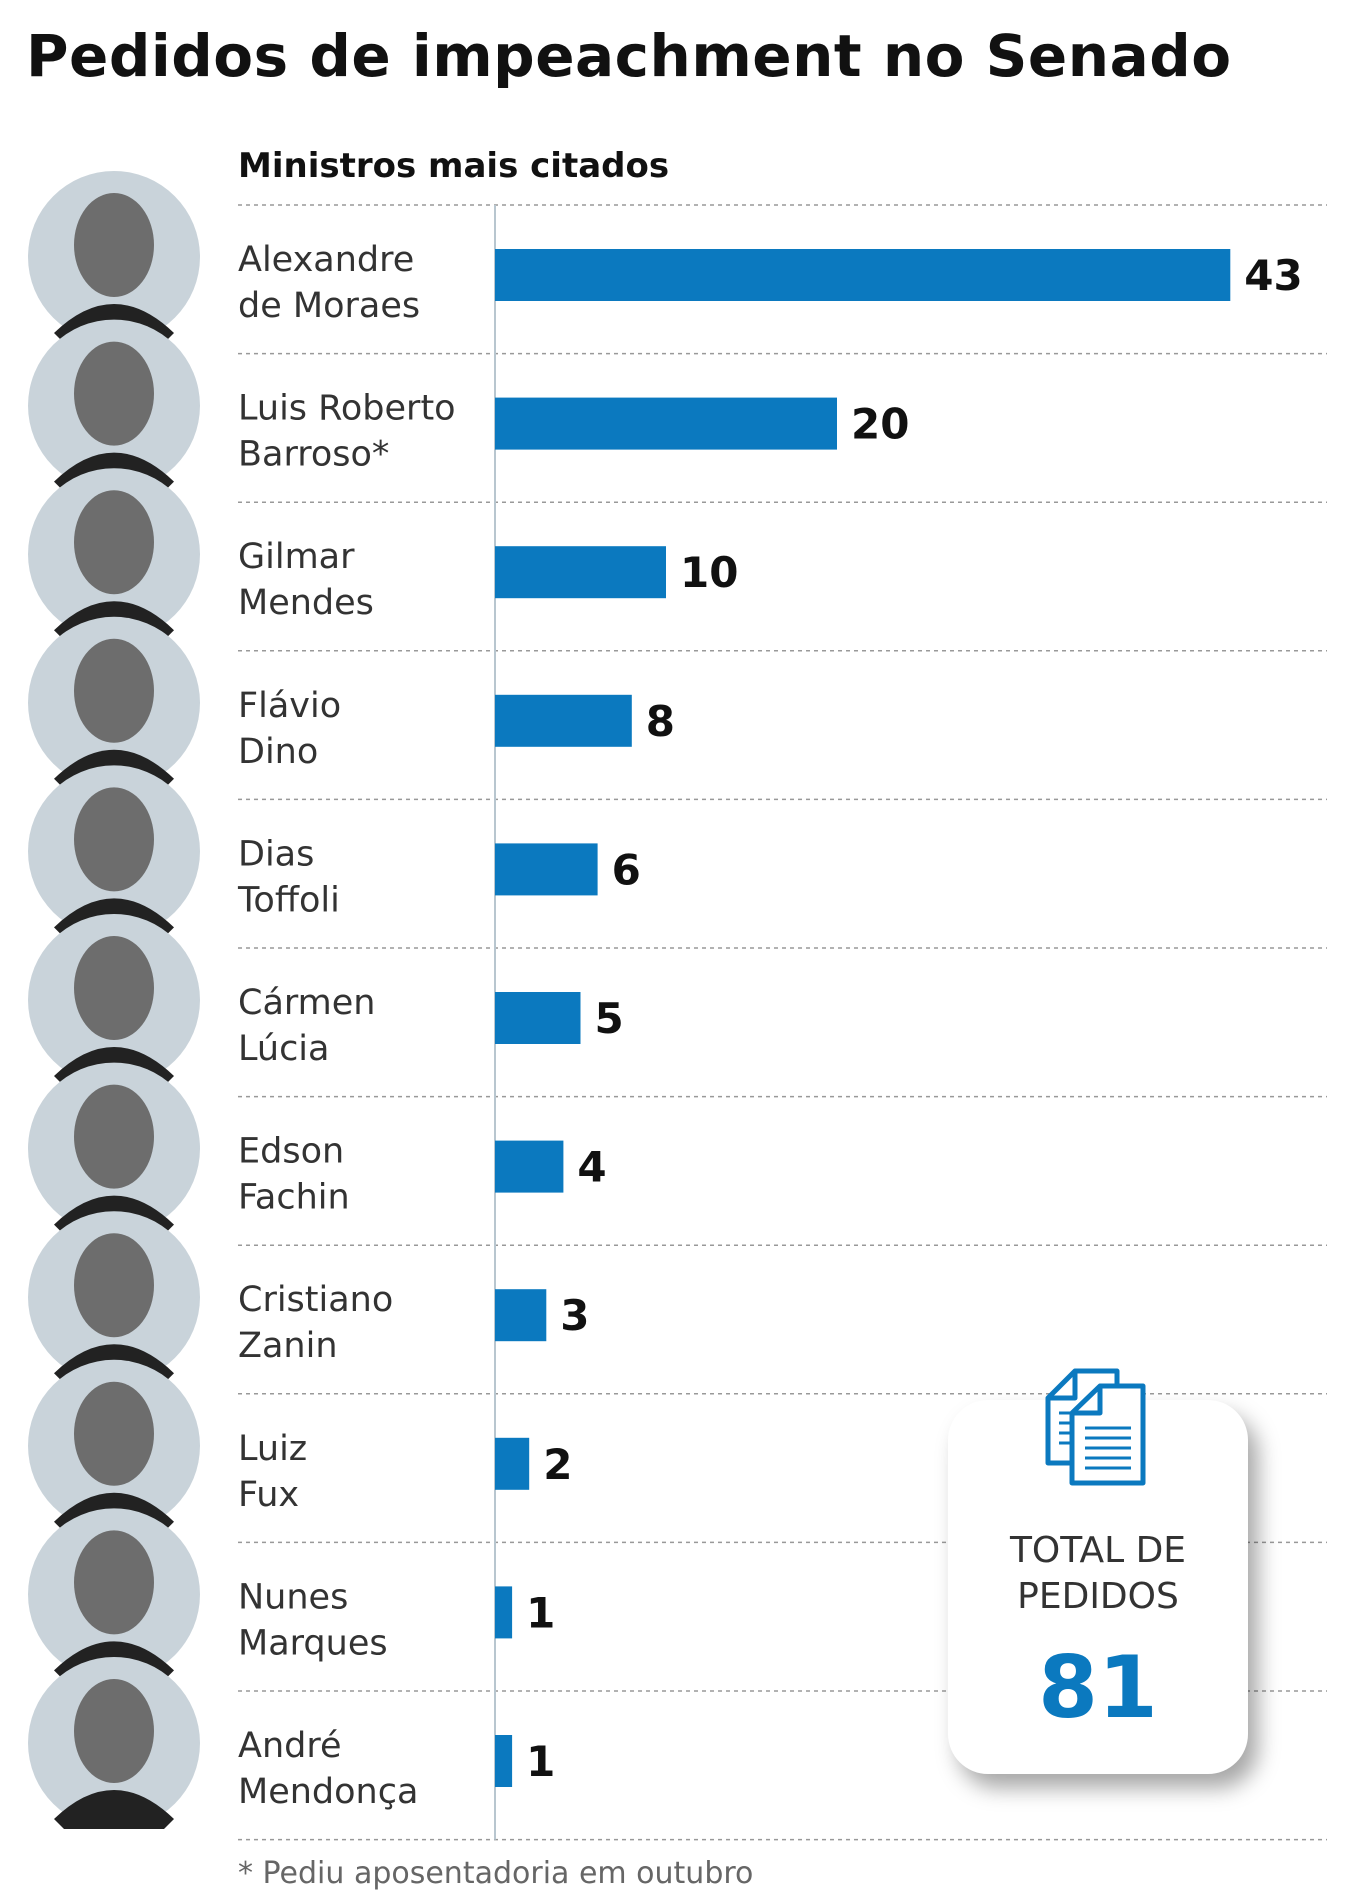 This screenshot has width=1351, height=1899. What do you see at coordinates (313, 455) in the screenshot?
I see `category-label: Barroso*` at bounding box center [313, 455].